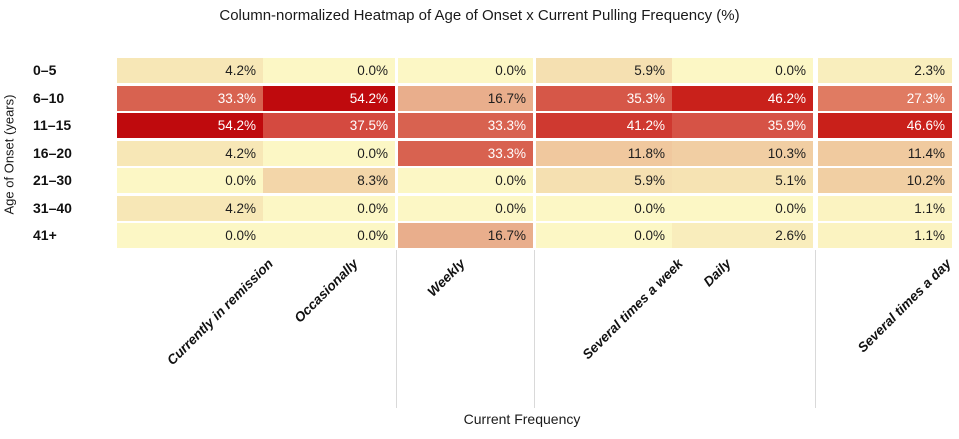 This screenshot has width=959, height=439. Describe the element at coordinates (45, 70) in the screenshot. I see `y-tick-label: 0–5` at that location.